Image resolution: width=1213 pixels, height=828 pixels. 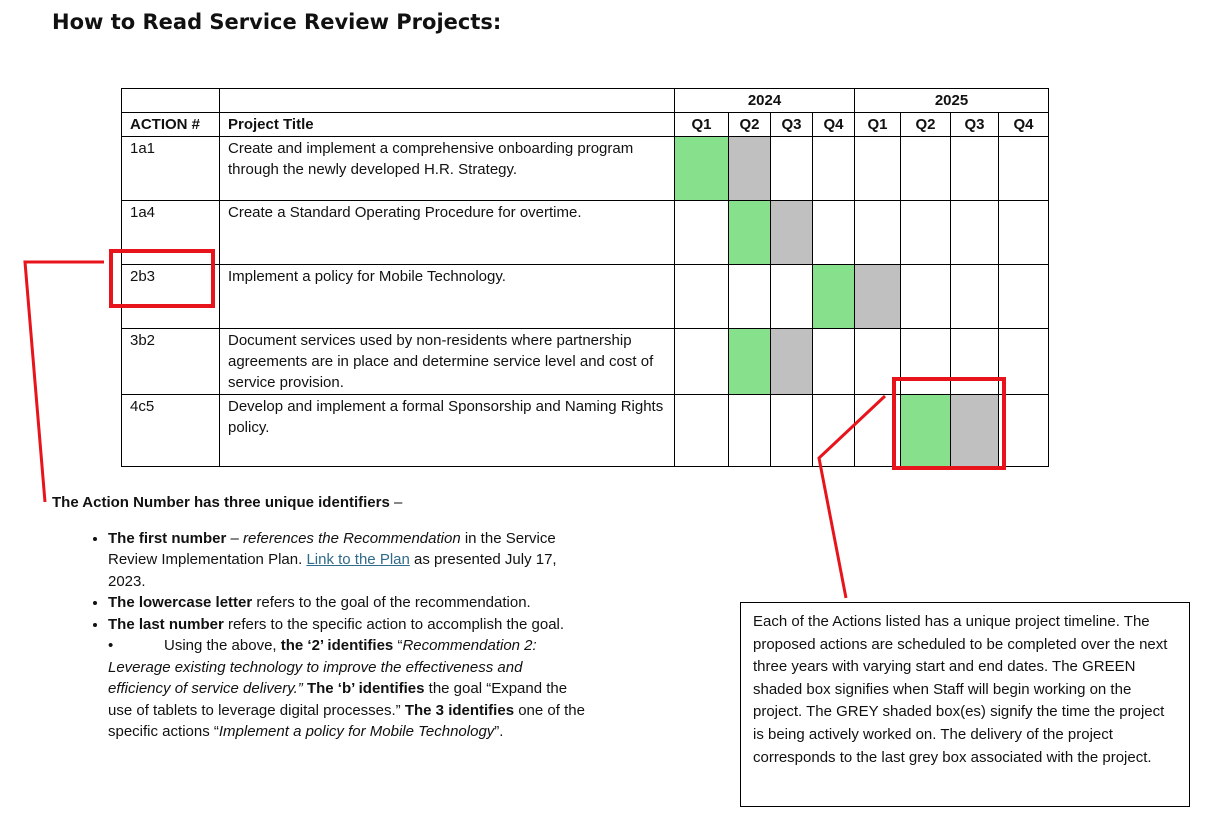 What do you see at coordinates (398, 645) in the screenshot?
I see `text-run: “` at bounding box center [398, 645].